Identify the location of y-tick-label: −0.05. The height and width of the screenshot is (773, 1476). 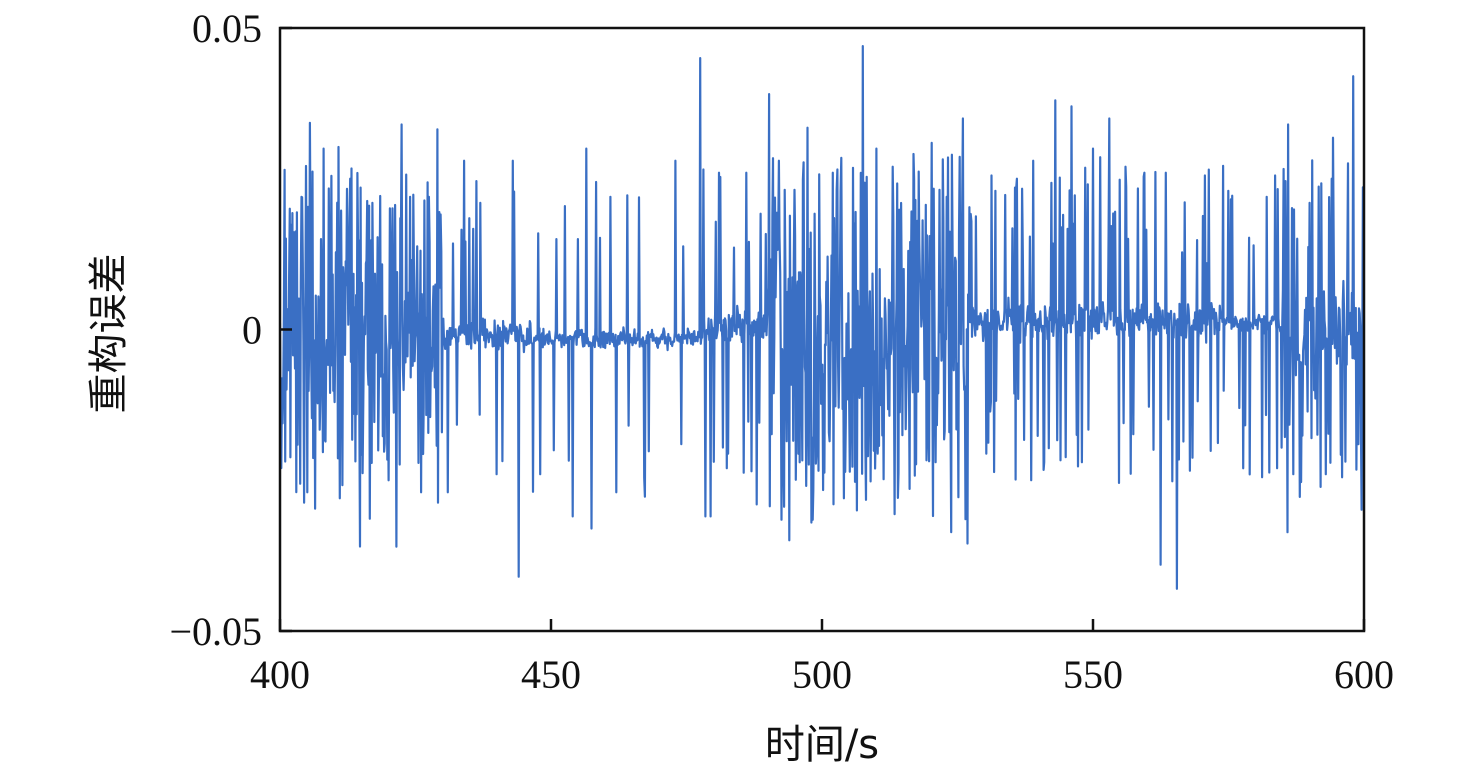
(215, 631).